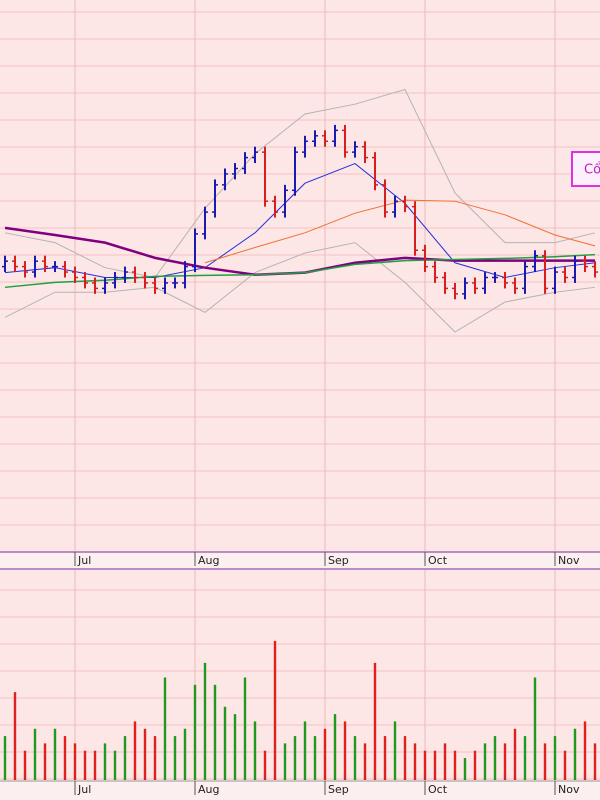 The image size is (600, 800). Describe the element at coordinates (592, 170) in the screenshot. I see `annotation: Cổ` at that location.